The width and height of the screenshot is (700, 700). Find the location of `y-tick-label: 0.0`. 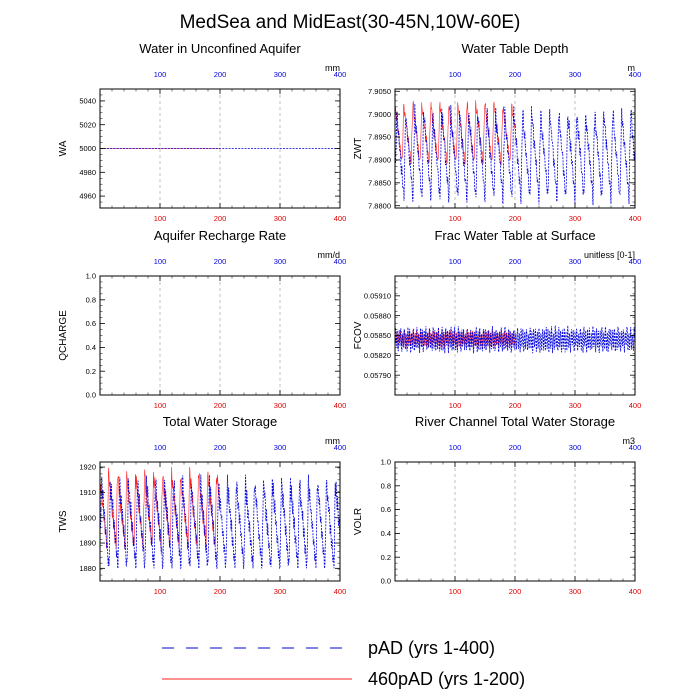

y-tick-label: 0.0 is located at coordinates (386, 581).